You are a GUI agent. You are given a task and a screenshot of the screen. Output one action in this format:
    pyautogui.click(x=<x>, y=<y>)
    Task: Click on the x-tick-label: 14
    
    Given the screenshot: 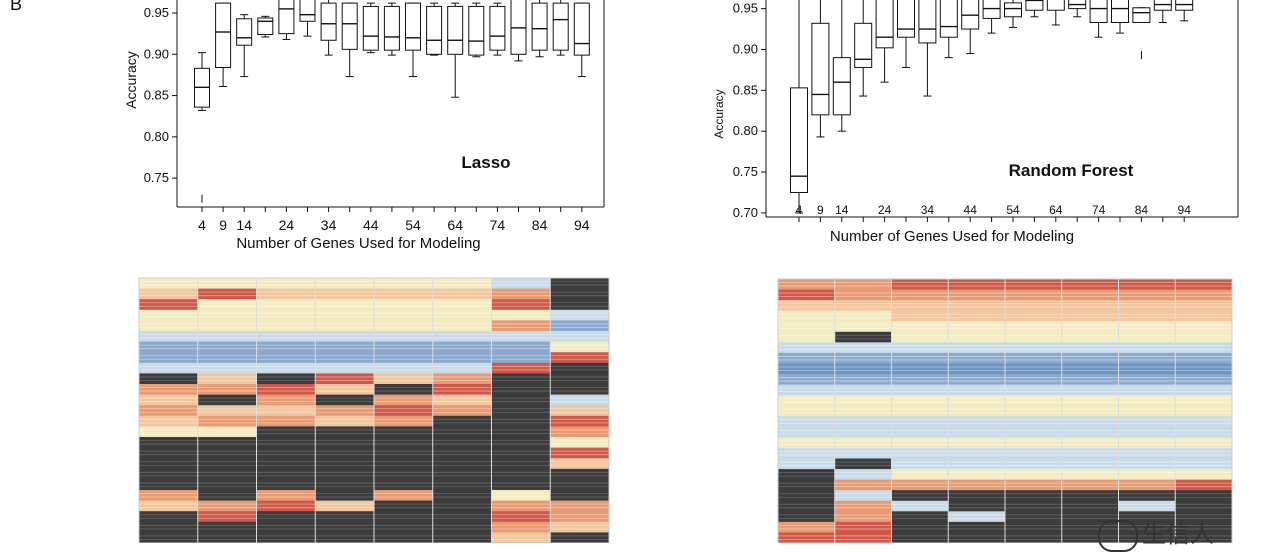 What is the action you would take?
    pyautogui.click(x=842, y=210)
    